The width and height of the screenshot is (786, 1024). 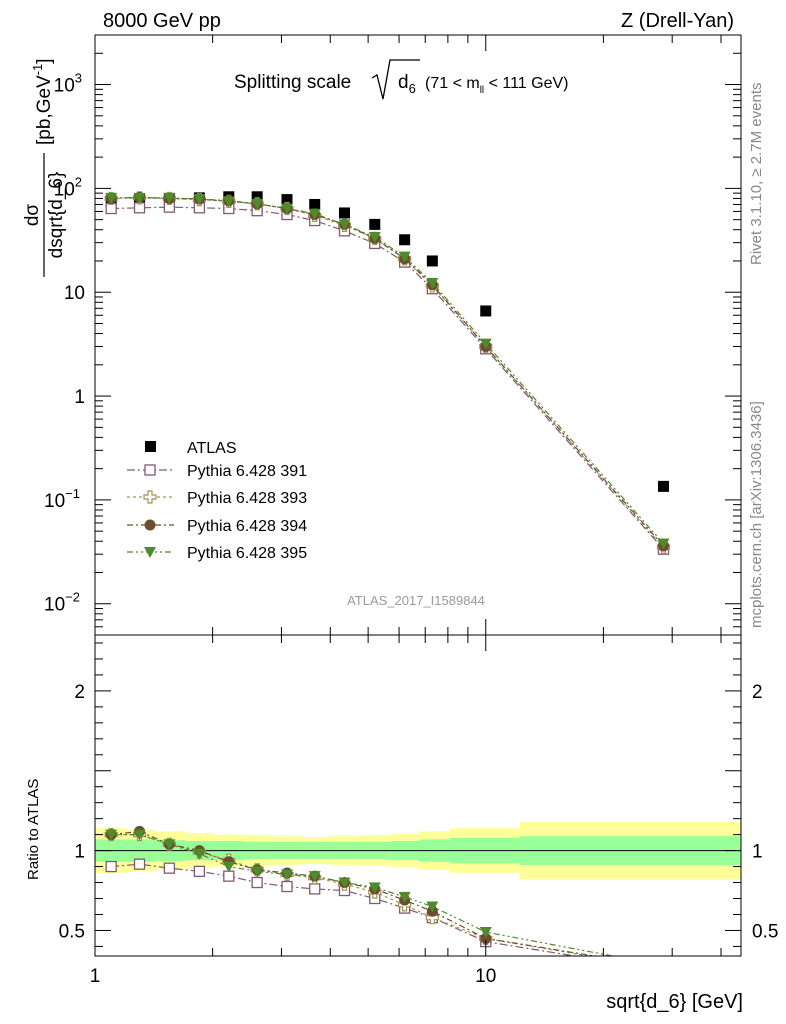 What do you see at coordinates (162, 21) in the screenshot?
I see `energy-label: 8000 GeV pp` at bounding box center [162, 21].